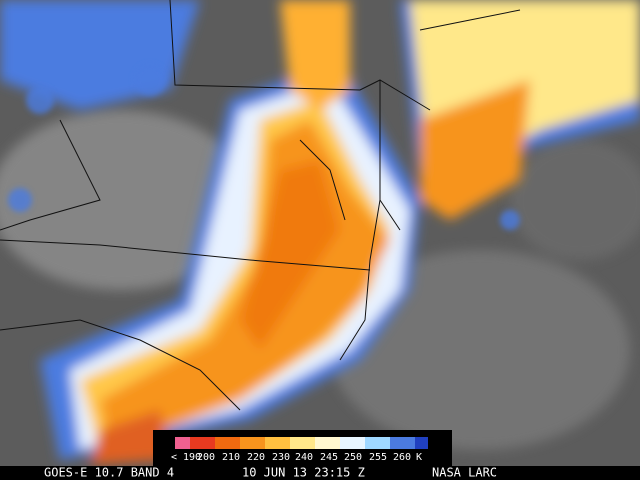 This screenshot has height=480, width=640. Describe the element at coordinates (303, 473) in the screenshot. I see `datetime-label: 10 JUN 13 23:15 Z` at that location.